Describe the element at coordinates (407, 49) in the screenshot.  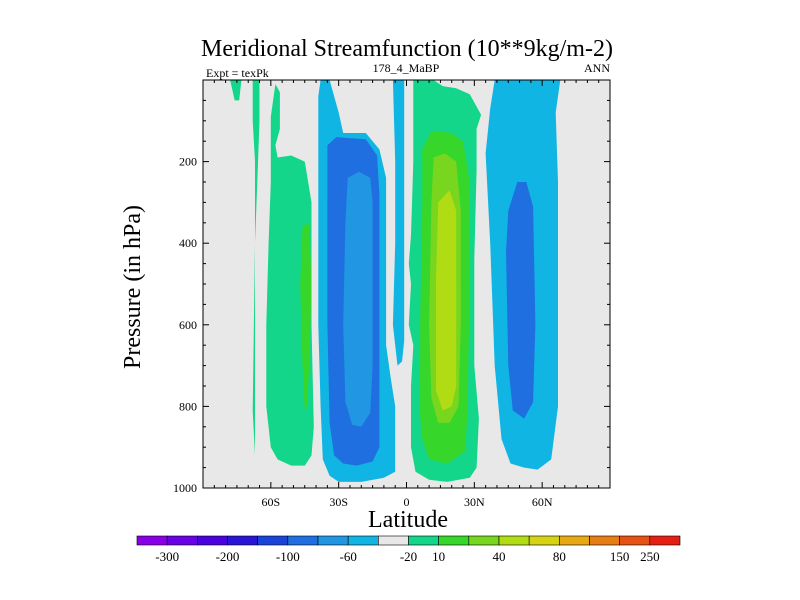
I see `chart-title: Meridional Streamfunction (10**9kg/m-2)` at that location.